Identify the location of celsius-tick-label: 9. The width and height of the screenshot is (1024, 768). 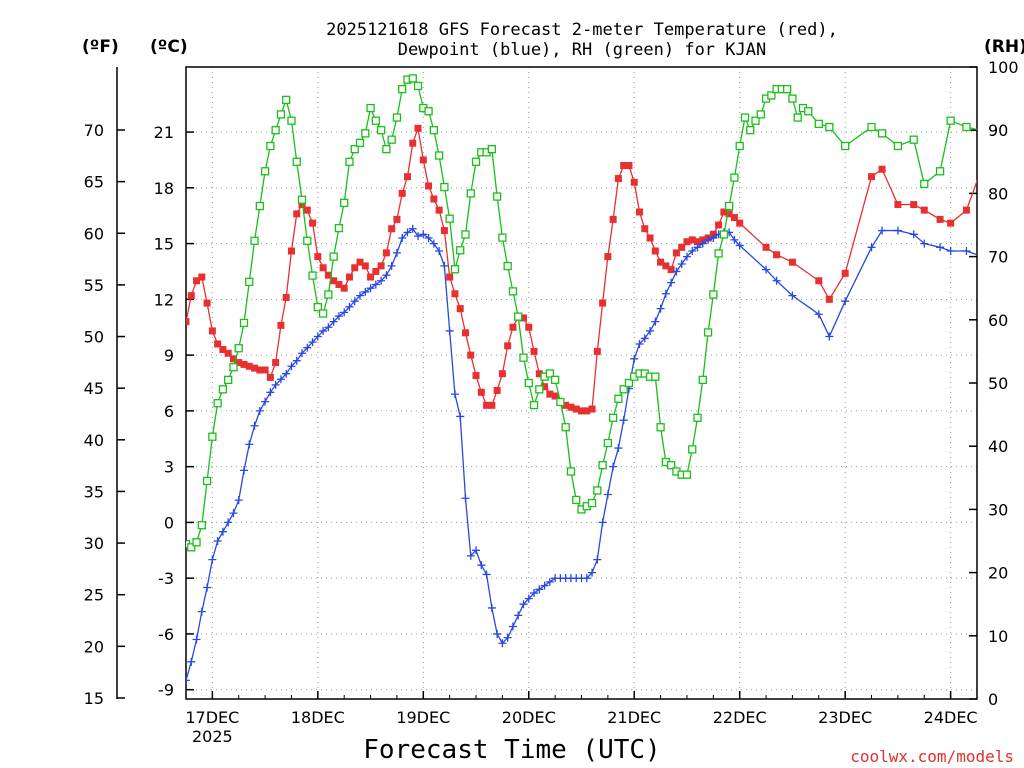
(169, 355).